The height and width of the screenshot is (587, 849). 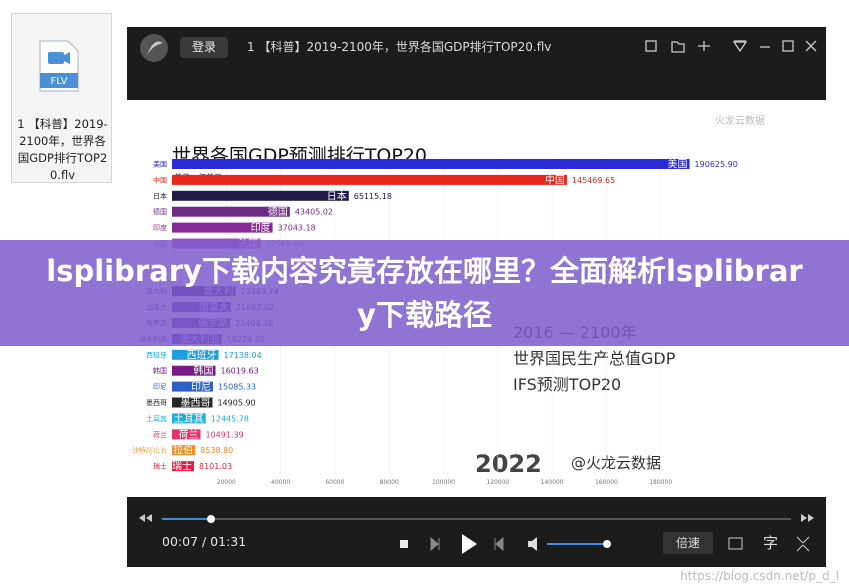 I want to click on value-label: 16019.63, so click(x=239, y=371).